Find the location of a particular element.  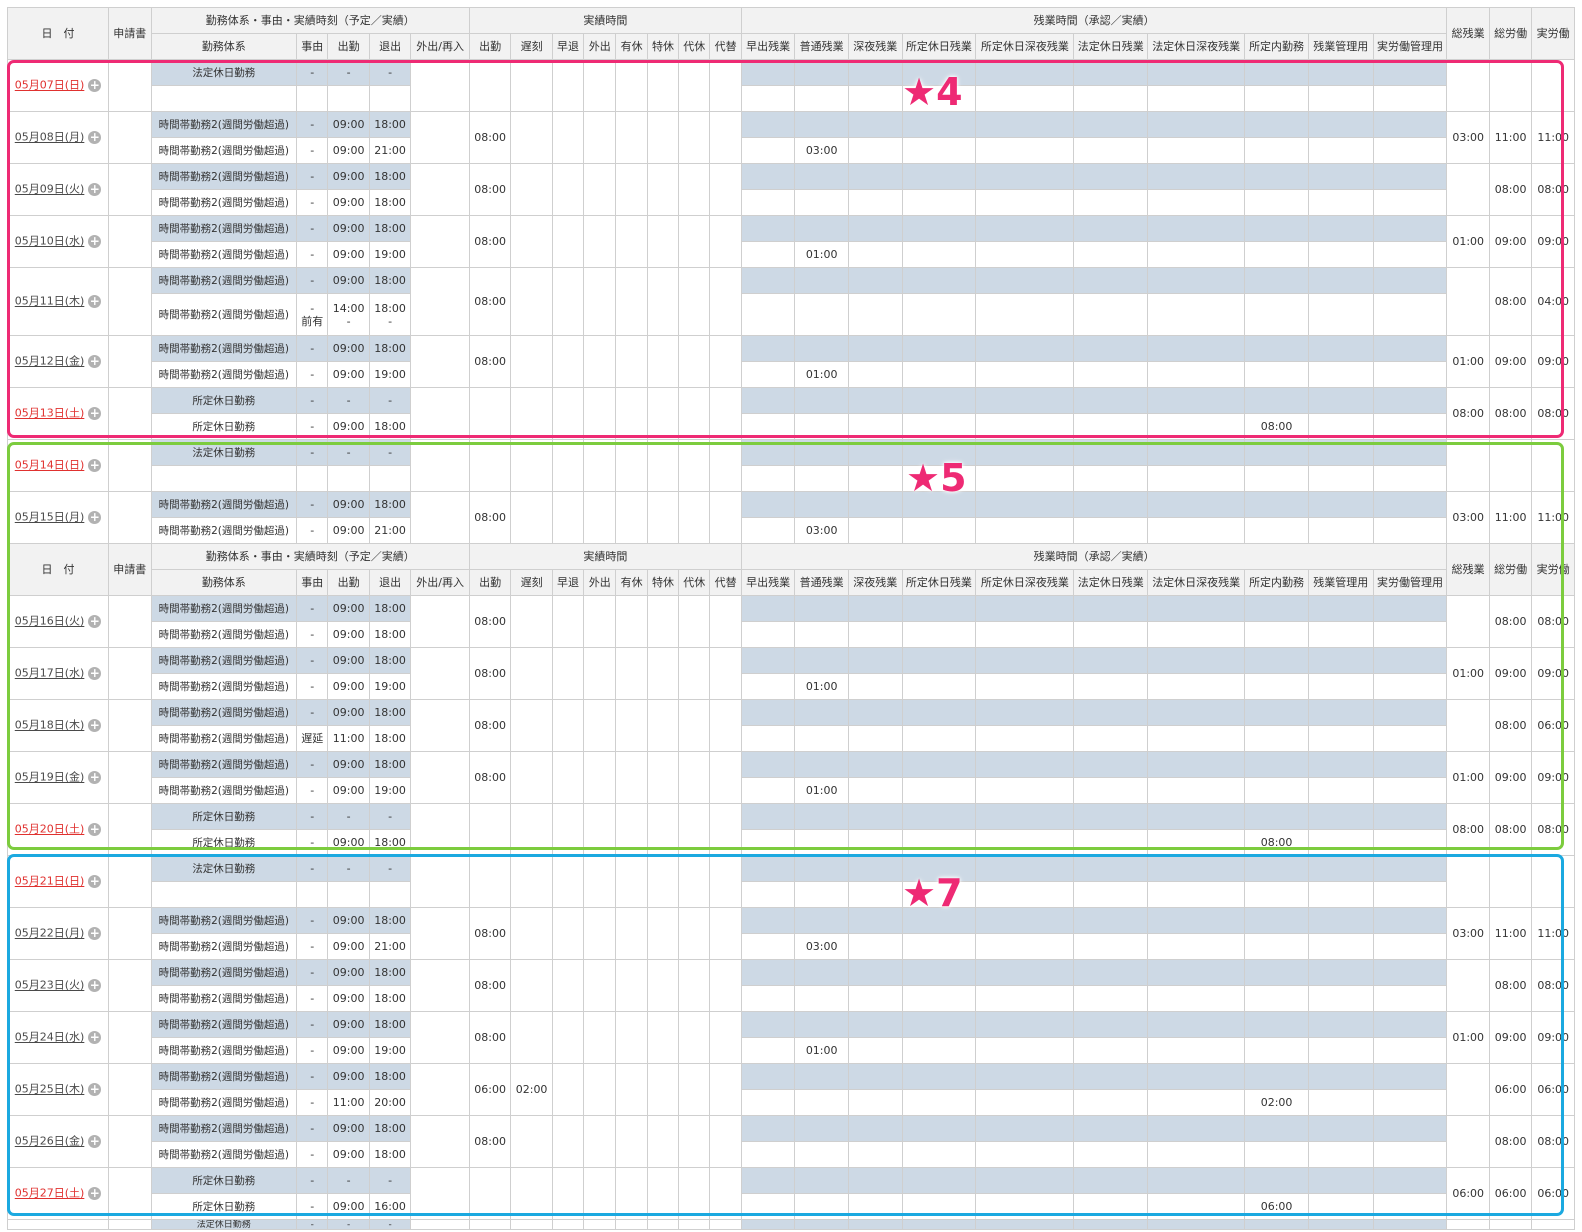

date-link: 05月17日(水) is located at coordinates (49, 673).